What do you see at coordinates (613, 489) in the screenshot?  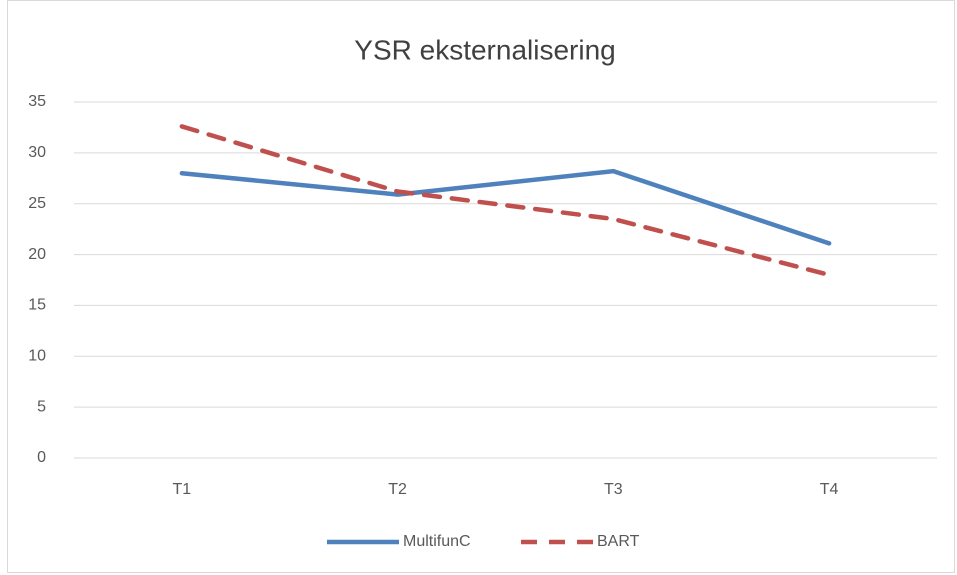 I see `x-tick-label: T3` at bounding box center [613, 489].